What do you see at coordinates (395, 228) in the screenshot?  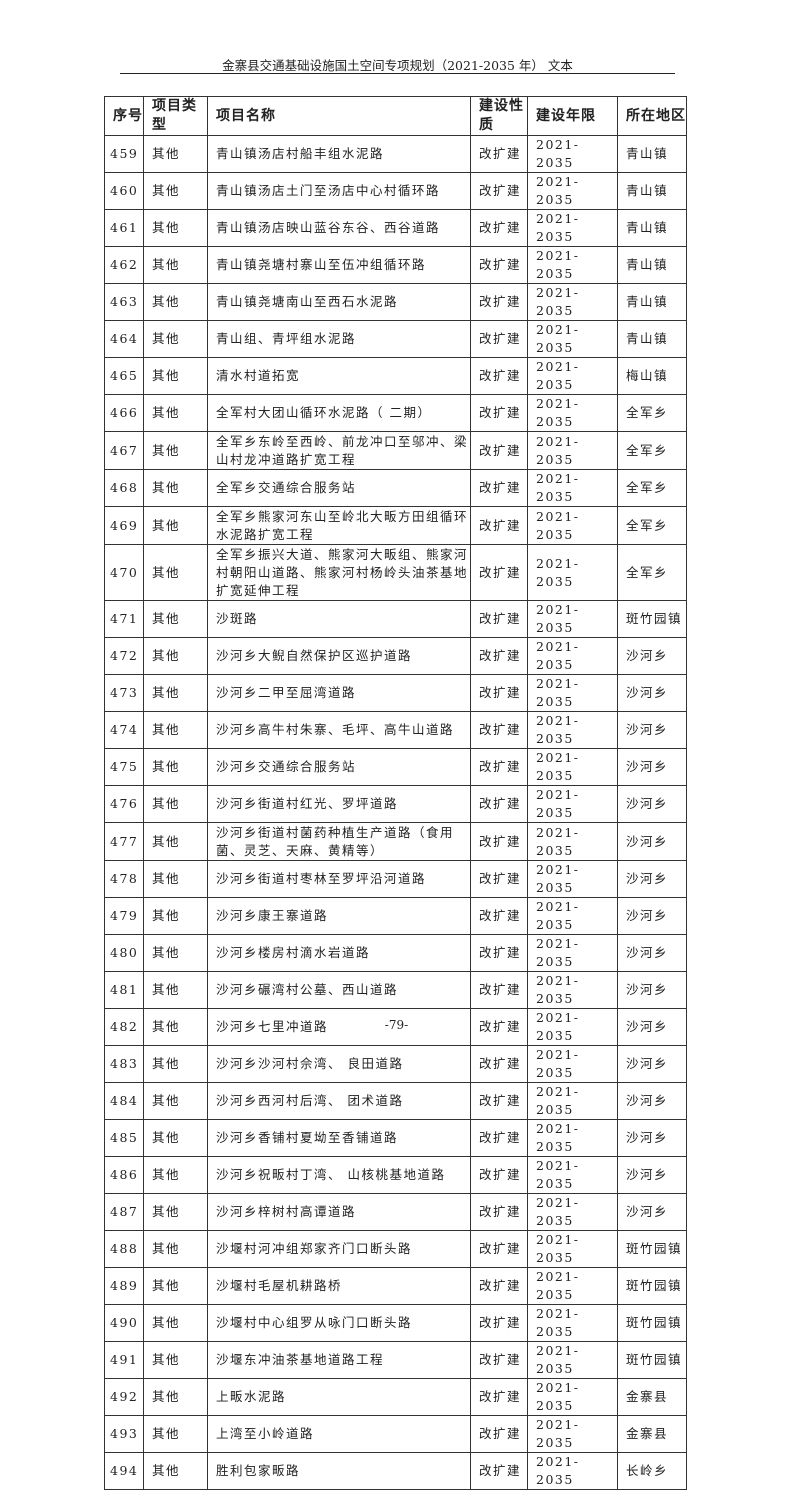 I see `table-row: 461 其他 青山镇汤店映山蓝谷东谷、西谷道路 改扩建 2021-2035 青山镇` at bounding box center [395, 228].